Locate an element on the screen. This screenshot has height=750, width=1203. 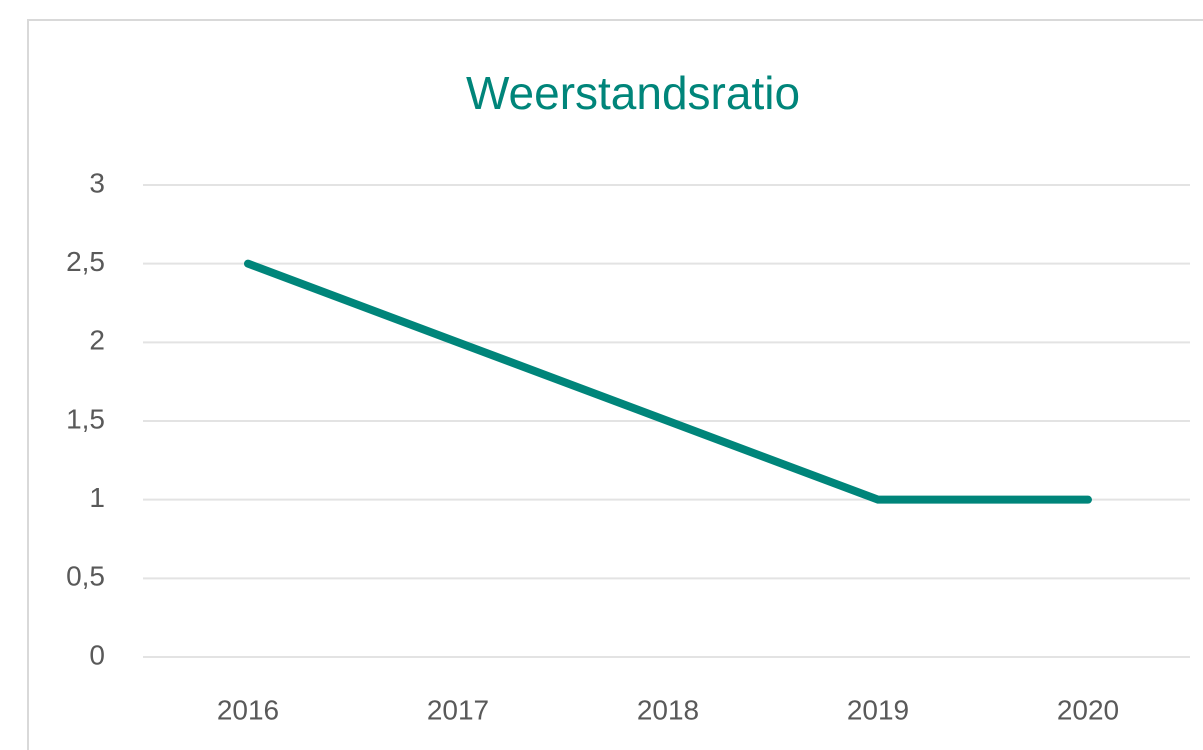
x-tick-label: 2019 is located at coordinates (878, 709).